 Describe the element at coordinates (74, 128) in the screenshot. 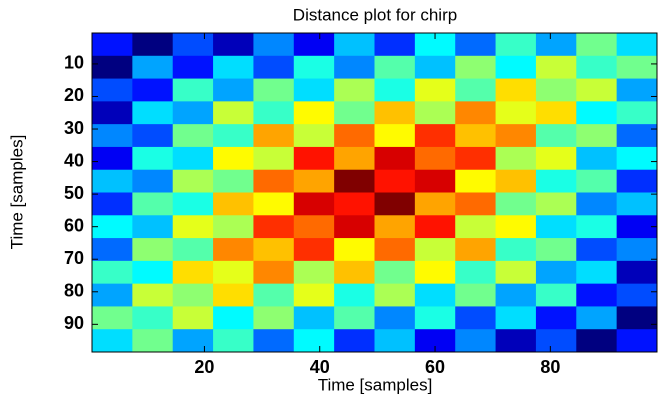

I see `y-tick-label: 30` at that location.